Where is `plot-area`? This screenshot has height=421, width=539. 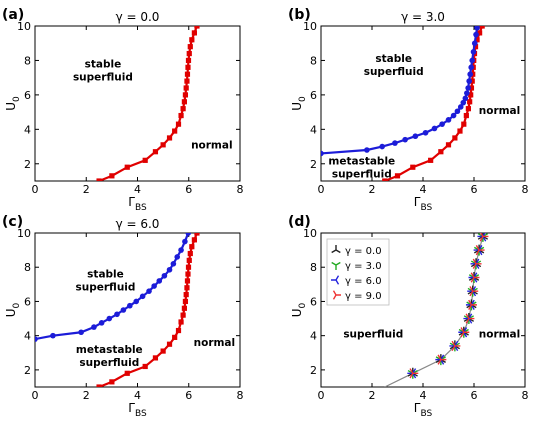 plot-area is located at coordinates (148, 103).